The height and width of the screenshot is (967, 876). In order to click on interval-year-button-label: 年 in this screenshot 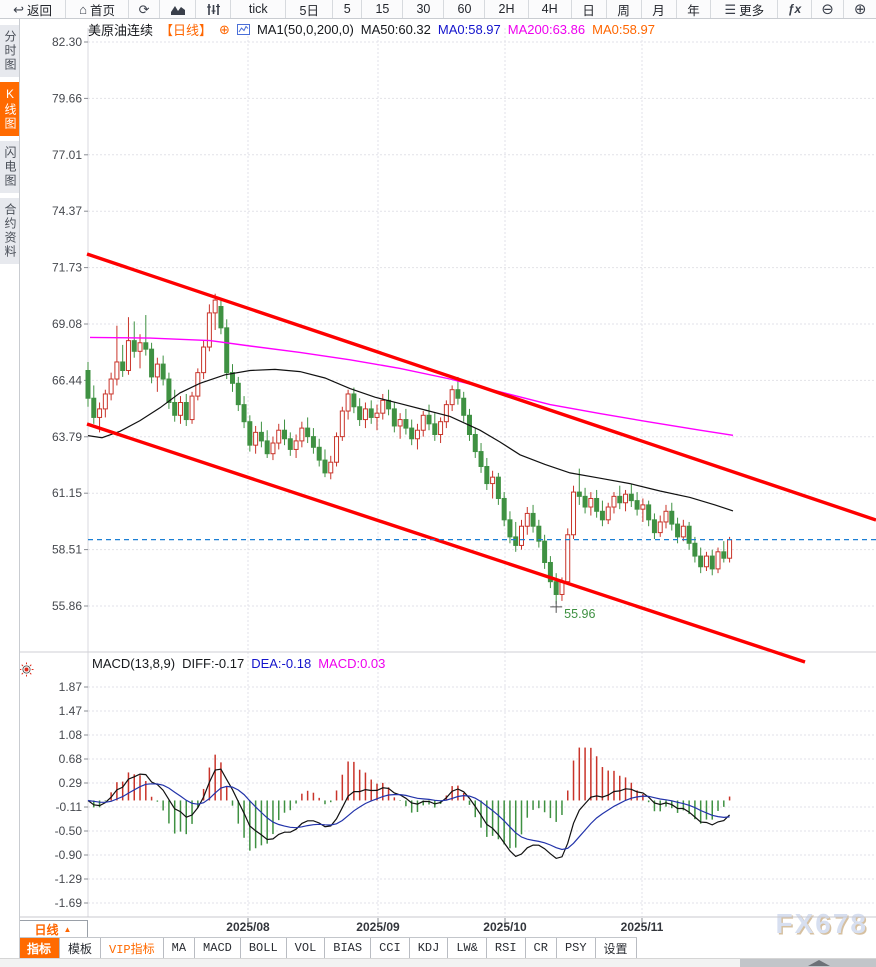, I will do `click(693, 10)`.